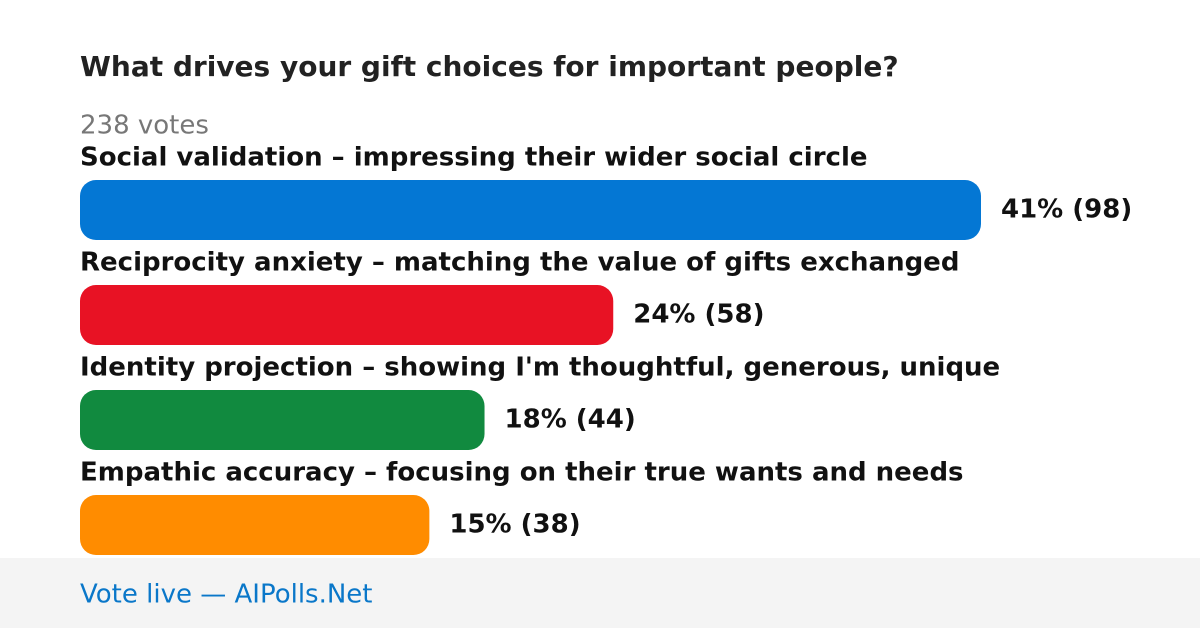 The image size is (1200, 628). Describe the element at coordinates (226, 595) in the screenshot. I see `footer-link: Vote live — AIPolls.Net` at that location.